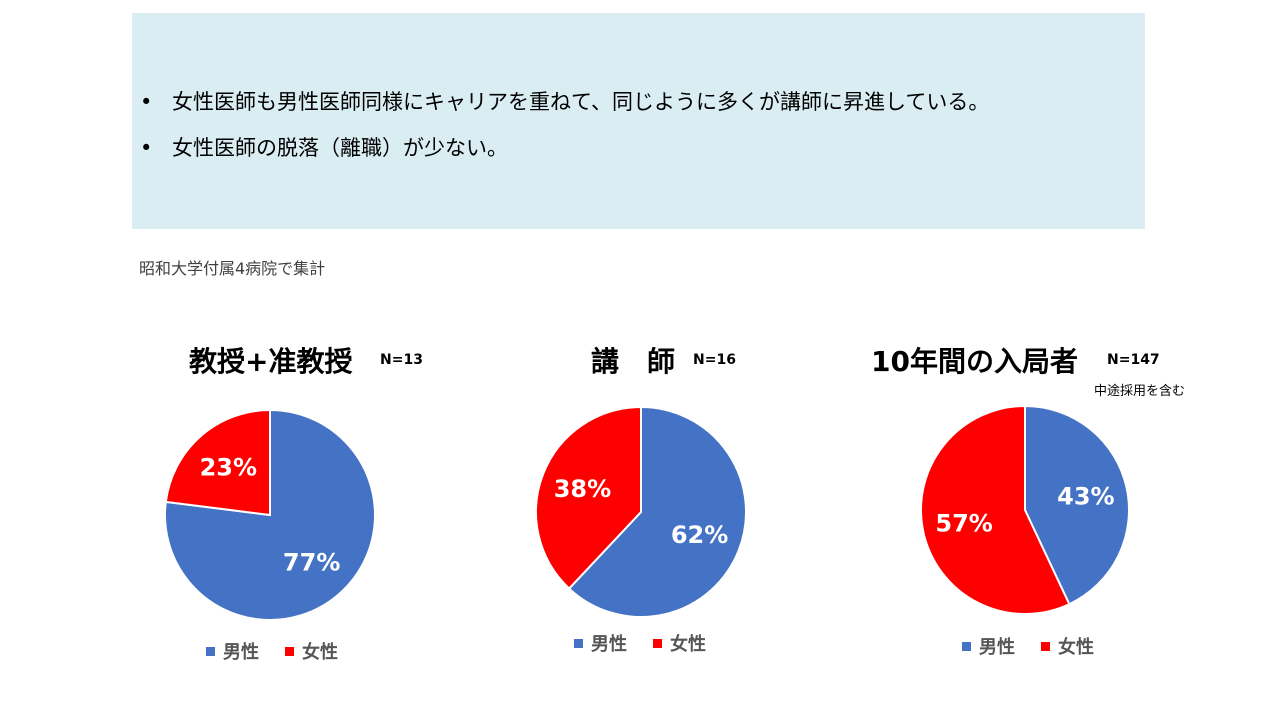 The height and width of the screenshot is (720, 1280). What do you see at coordinates (582, 489) in the screenshot?
I see `pie-data-label: 38%` at bounding box center [582, 489].